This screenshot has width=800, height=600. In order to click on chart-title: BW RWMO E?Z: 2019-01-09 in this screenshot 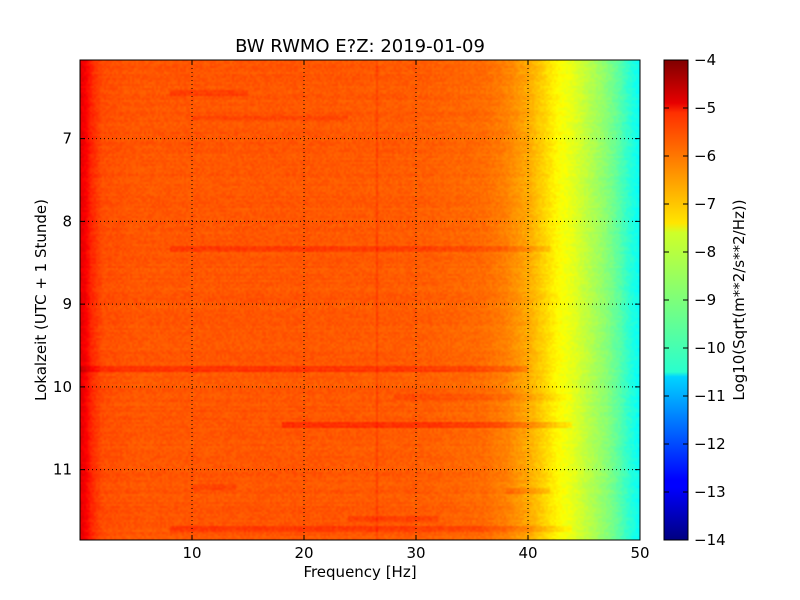, I will do `click(360, 46)`.